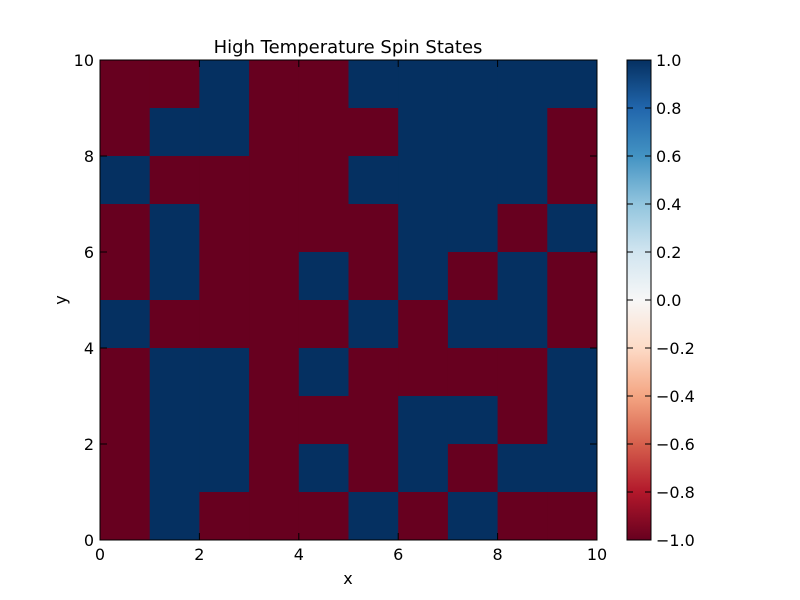 The height and width of the screenshot is (600, 800). I want to click on y-tick-label: 0, so click(89, 540).